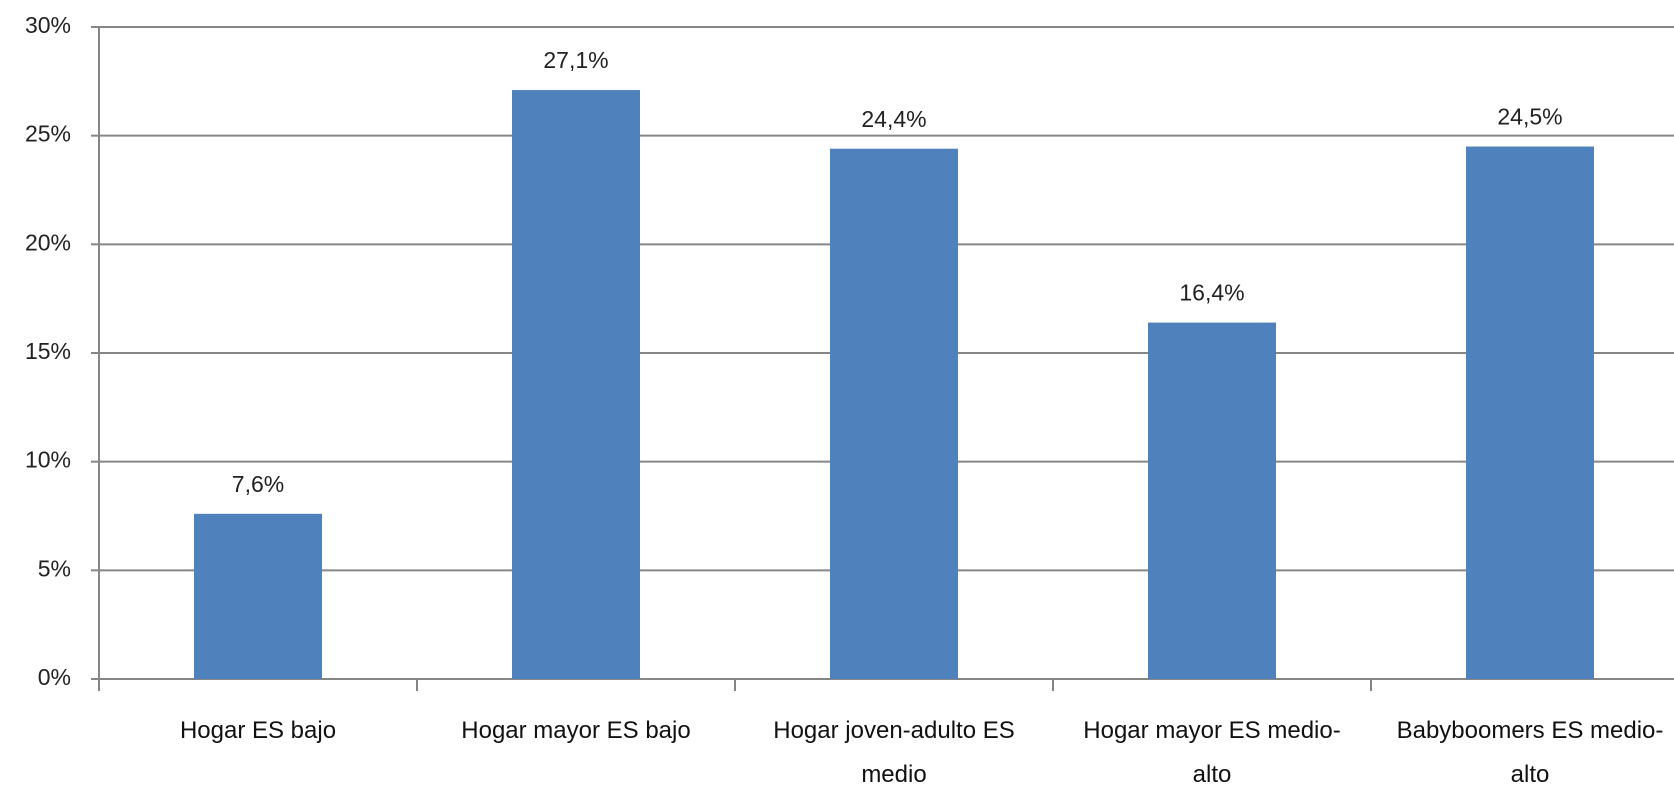 The image size is (1674, 786). I want to click on x-tick-label: Babyboomers ES medio-alto, so click(1530, 751).